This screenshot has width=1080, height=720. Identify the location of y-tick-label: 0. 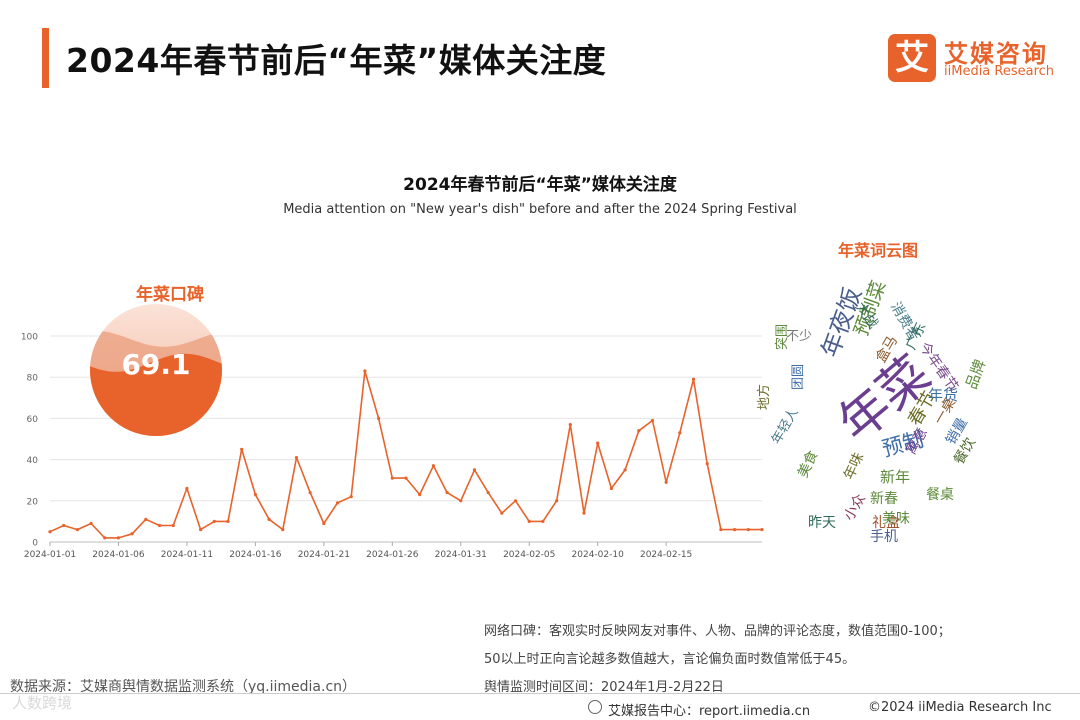
(35, 544).